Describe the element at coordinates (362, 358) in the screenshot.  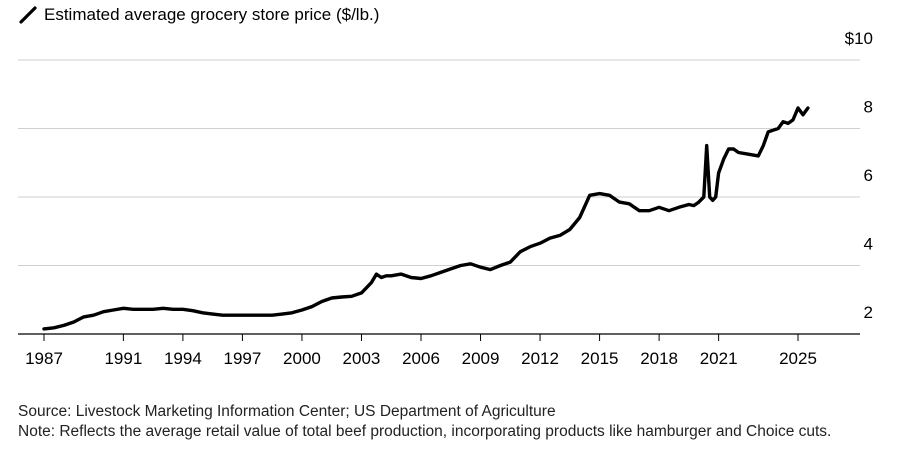
I see `x-tick-label: 2003` at that location.